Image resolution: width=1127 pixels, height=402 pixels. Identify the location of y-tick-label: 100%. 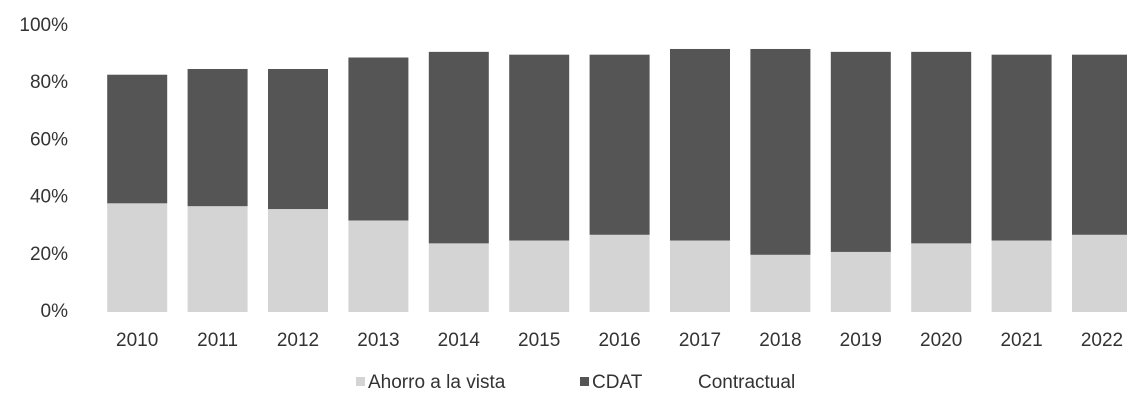
(43, 25).